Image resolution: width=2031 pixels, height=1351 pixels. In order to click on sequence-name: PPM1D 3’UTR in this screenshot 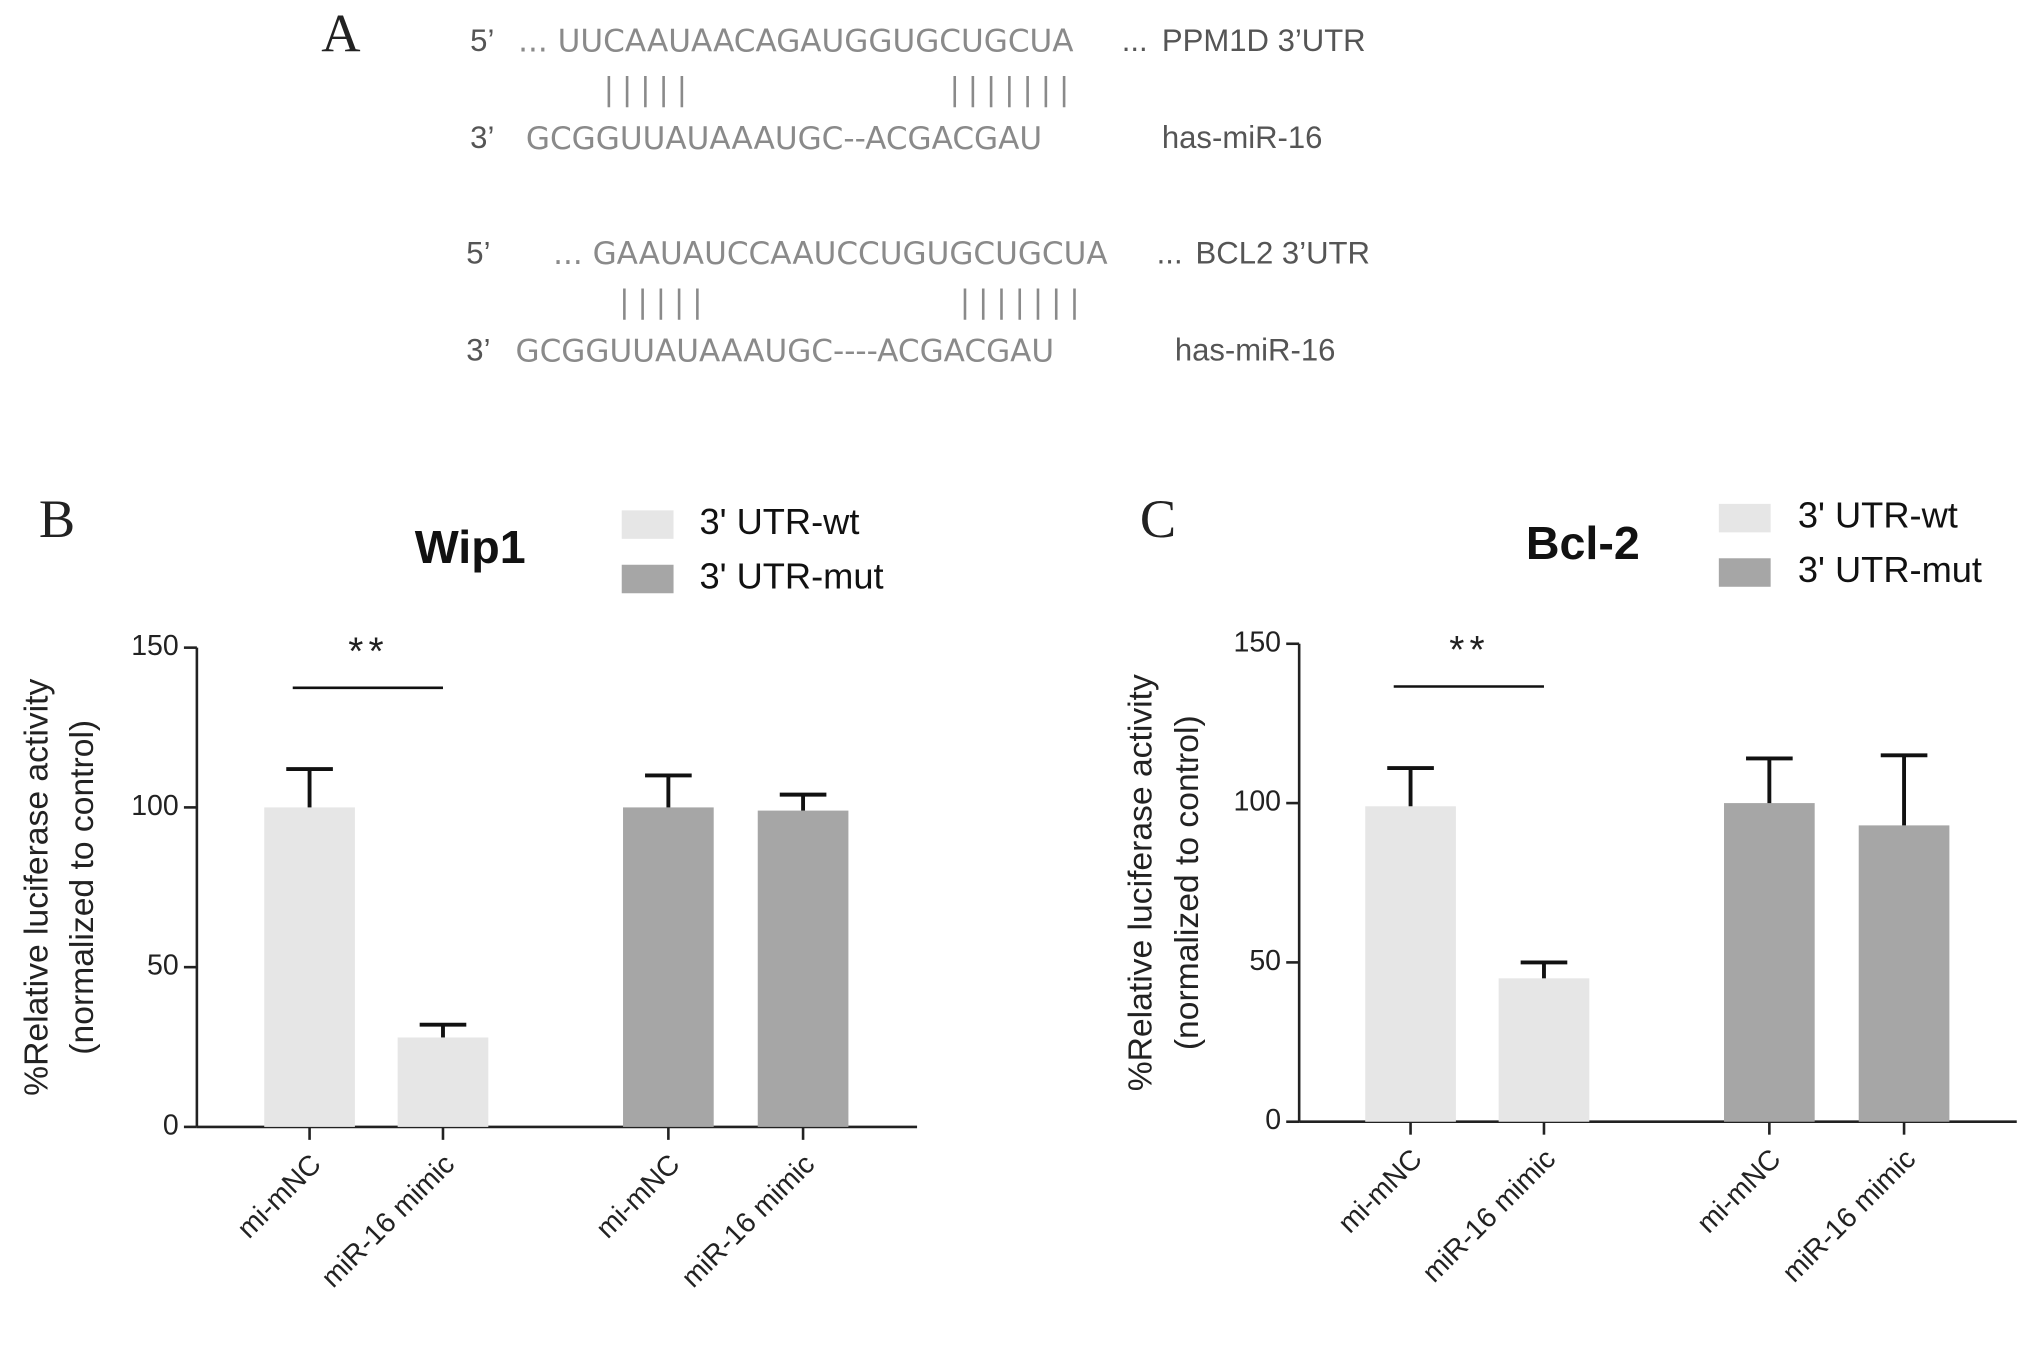, I will do `click(1264, 40)`.